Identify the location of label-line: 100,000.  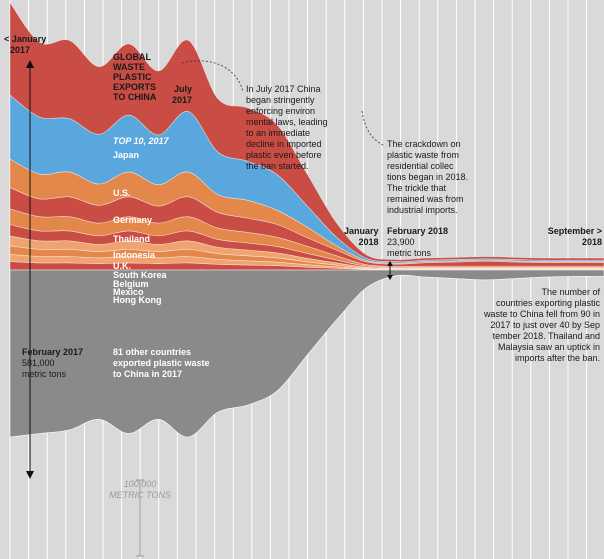
(140, 484).